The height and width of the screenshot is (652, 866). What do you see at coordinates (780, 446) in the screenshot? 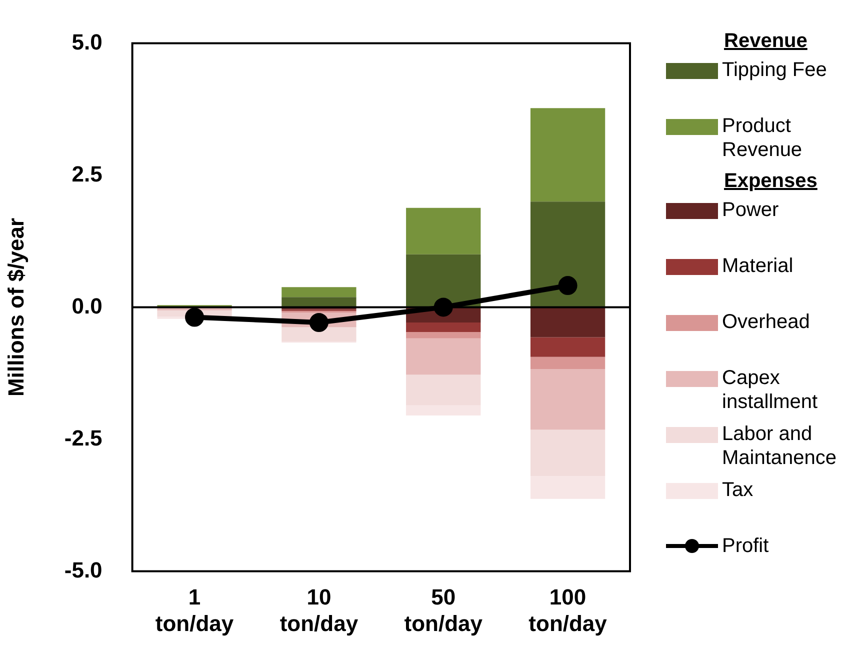
I see `legend-label: Labor and Maintanence` at bounding box center [780, 446].